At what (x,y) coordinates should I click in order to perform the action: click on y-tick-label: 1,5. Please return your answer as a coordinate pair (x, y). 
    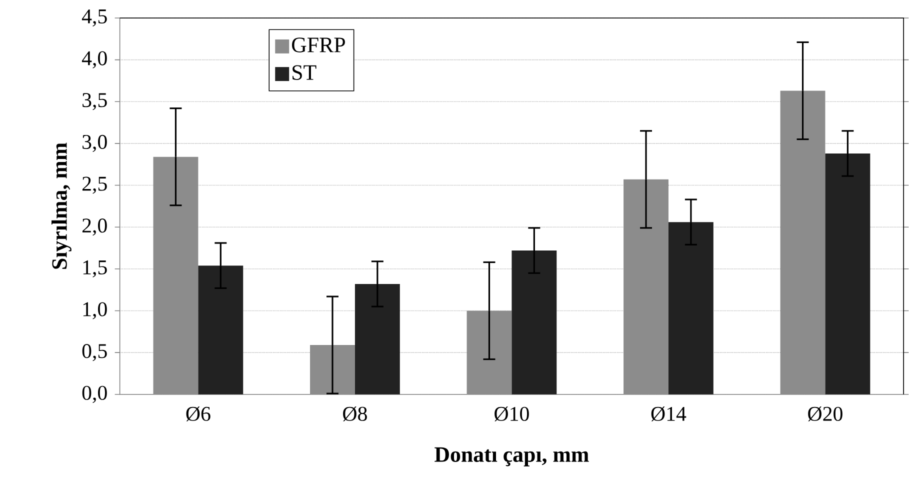
    Looking at the image, I should click on (95, 269).